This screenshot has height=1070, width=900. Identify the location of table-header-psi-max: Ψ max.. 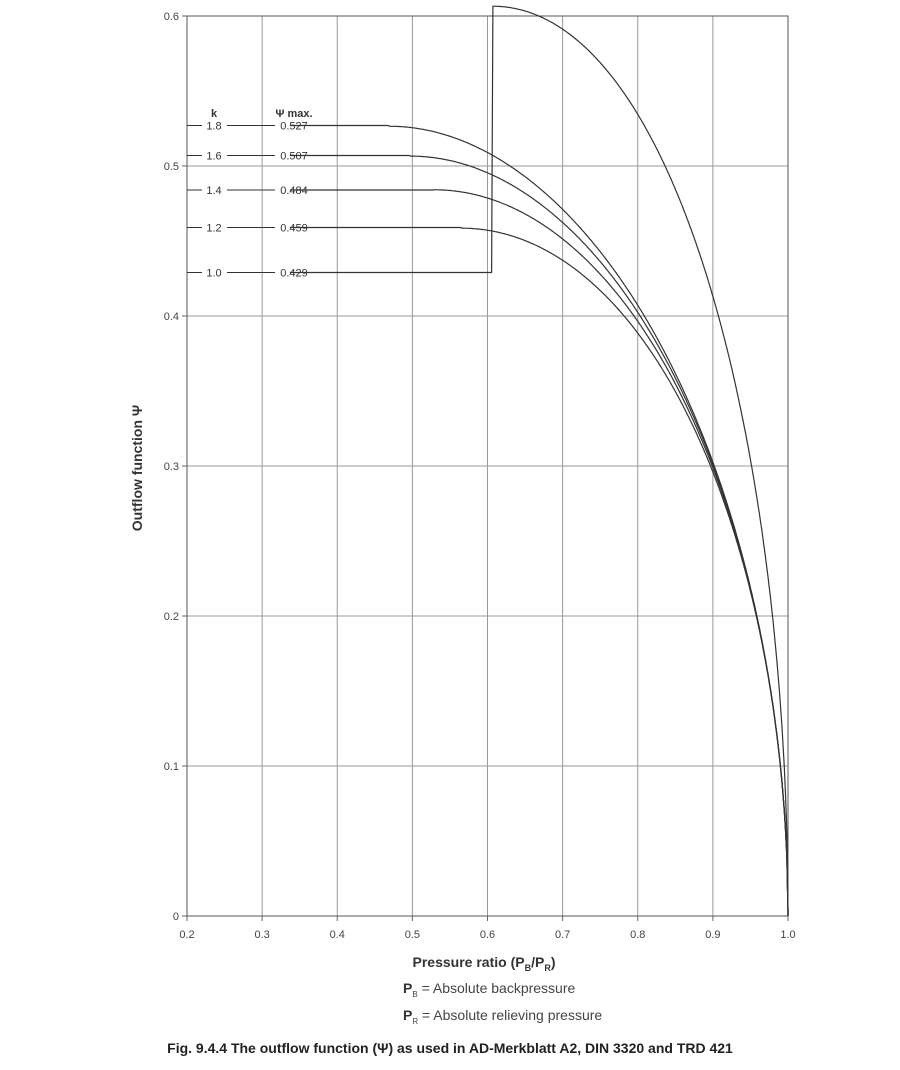
(293, 114).